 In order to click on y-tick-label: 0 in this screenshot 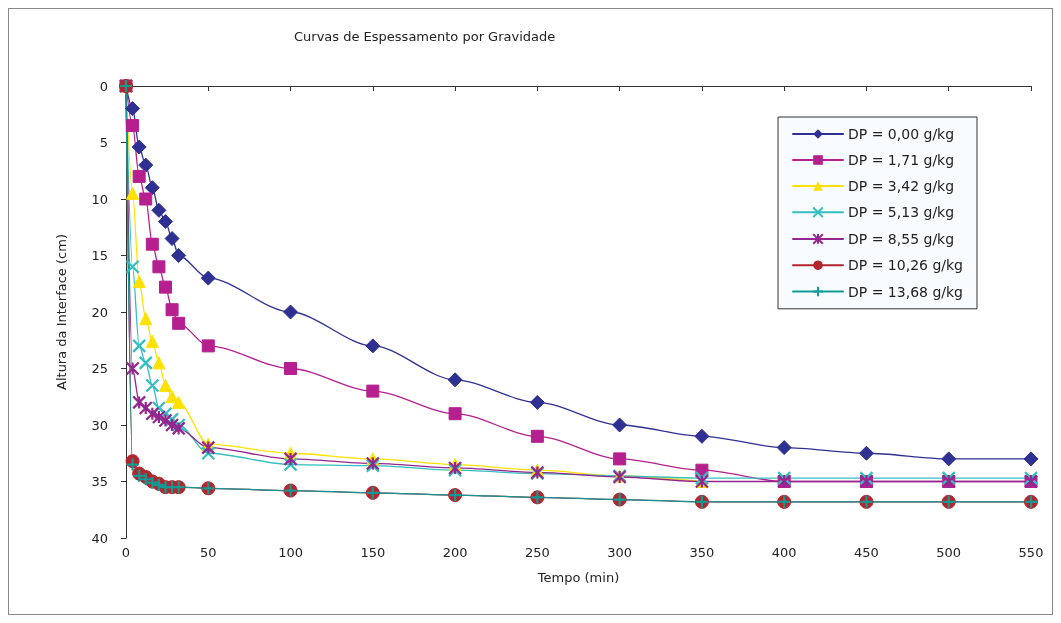, I will do `click(103, 86)`.